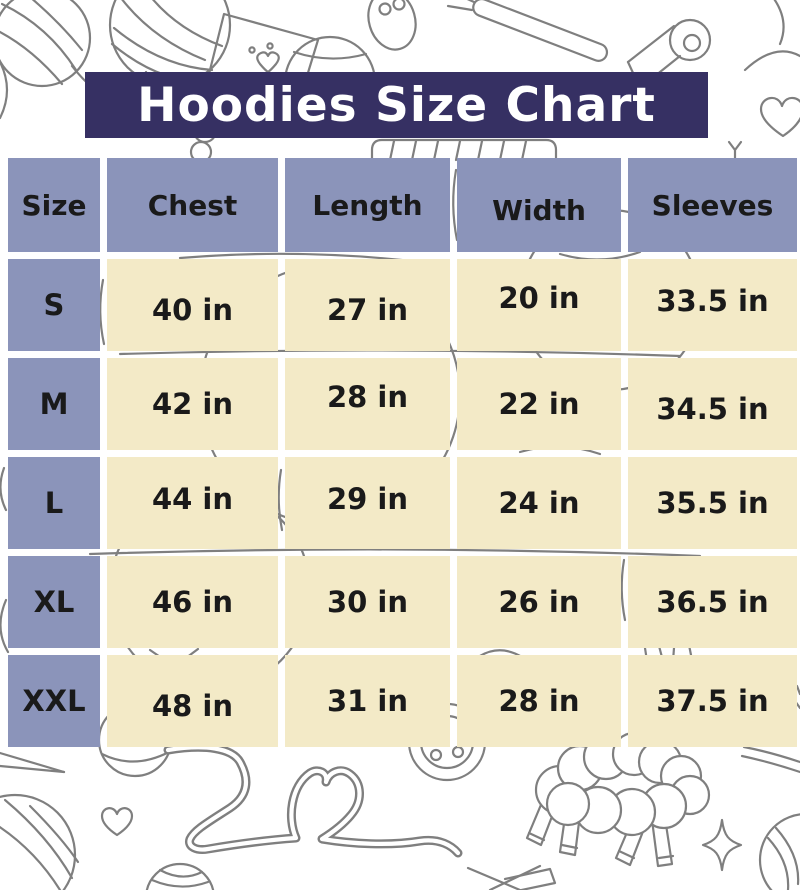  I want to click on value-cell: 34.5 in, so click(712, 404).